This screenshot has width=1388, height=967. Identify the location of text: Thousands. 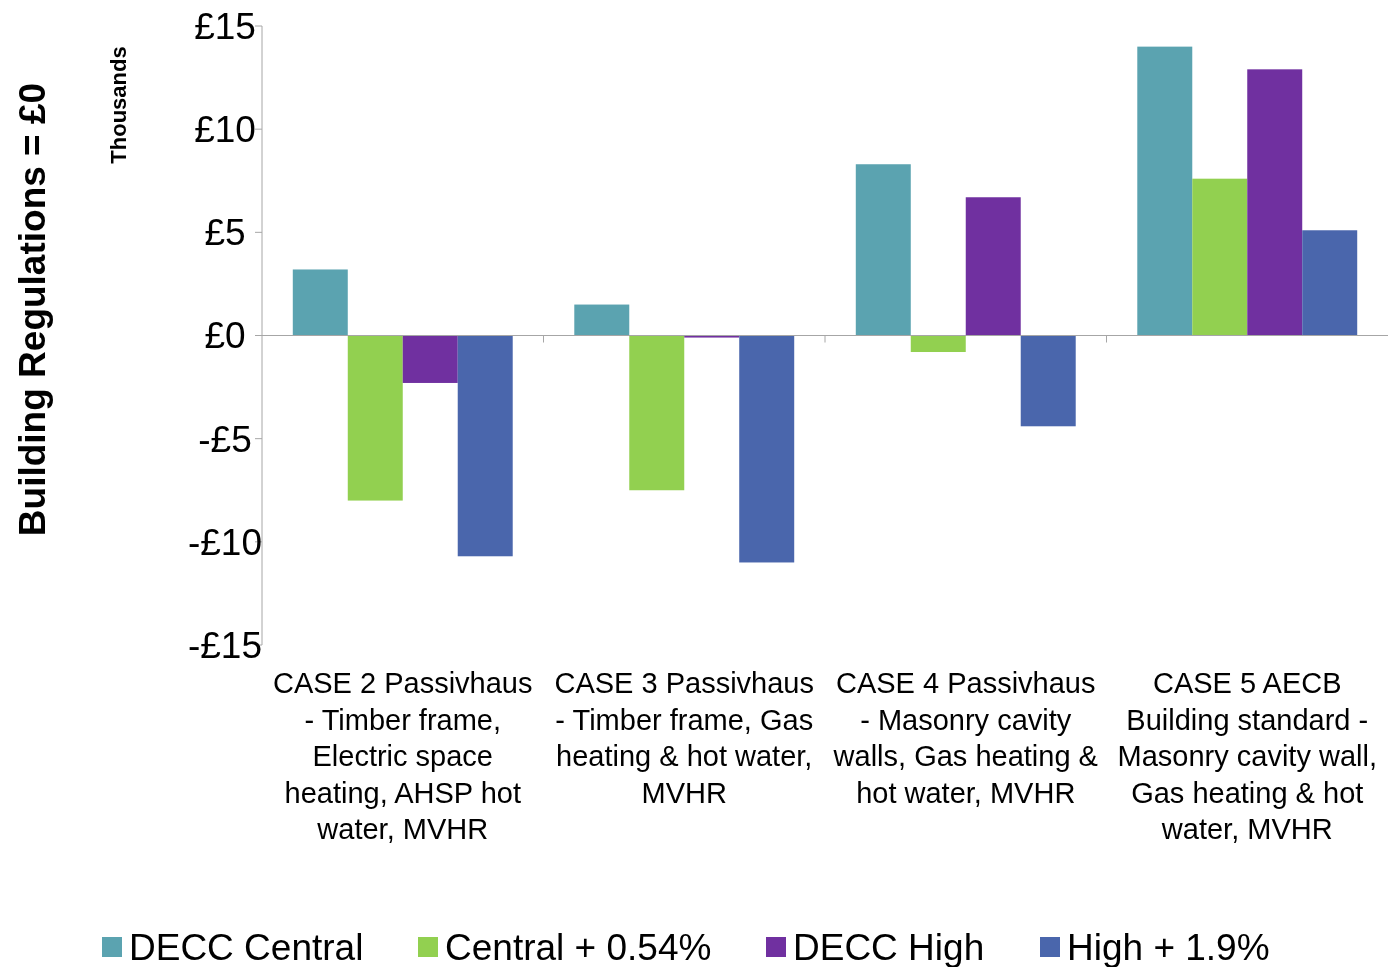
(118, 105).